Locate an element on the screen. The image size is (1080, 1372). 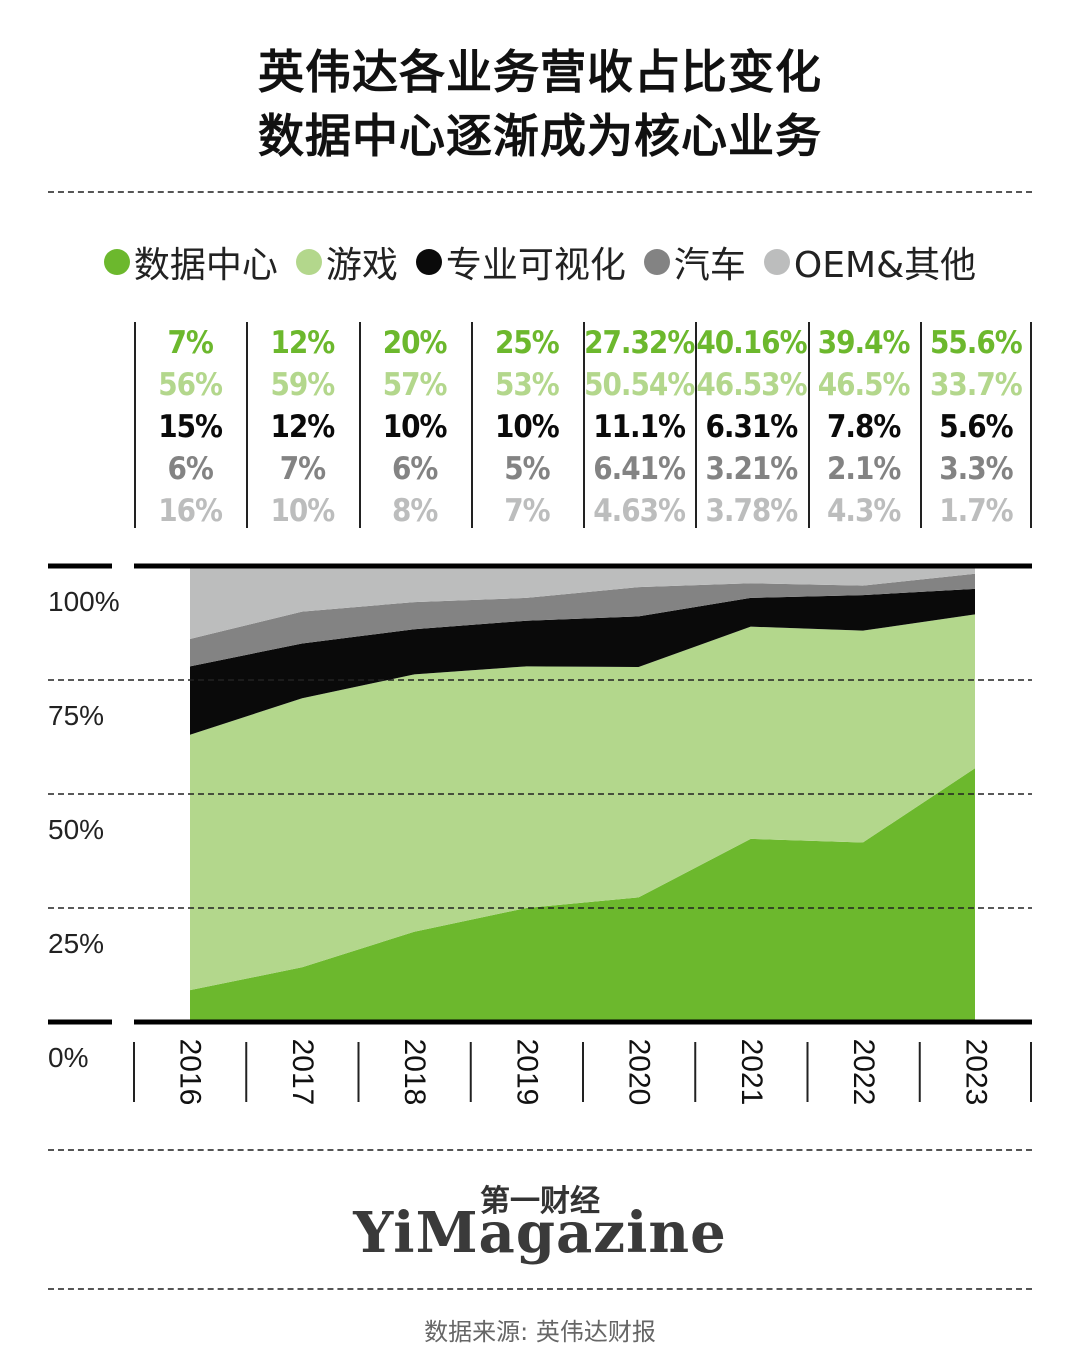
x-tick-label-2016: 2016 is located at coordinates (190, 1072).